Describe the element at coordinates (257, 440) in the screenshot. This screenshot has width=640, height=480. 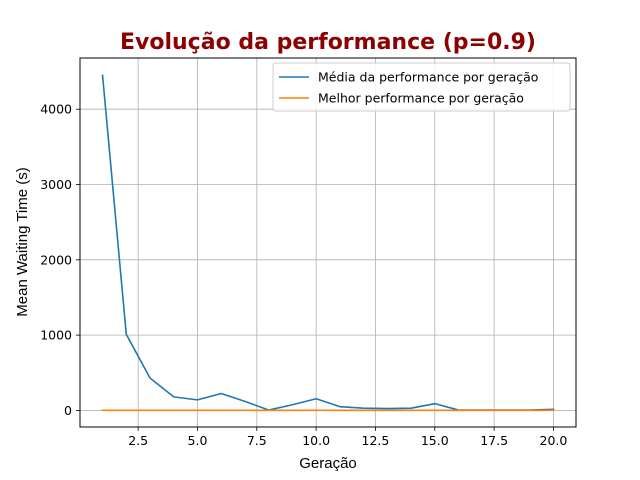
I see `x-tick-label: 7.5` at that location.